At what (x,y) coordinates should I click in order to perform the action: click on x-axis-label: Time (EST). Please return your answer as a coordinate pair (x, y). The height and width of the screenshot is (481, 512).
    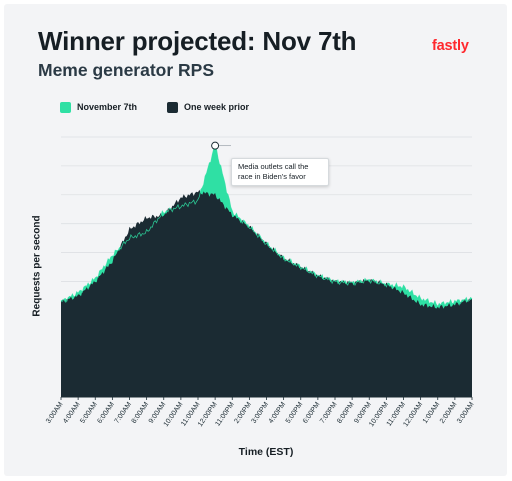
    Looking at the image, I should click on (266, 452).